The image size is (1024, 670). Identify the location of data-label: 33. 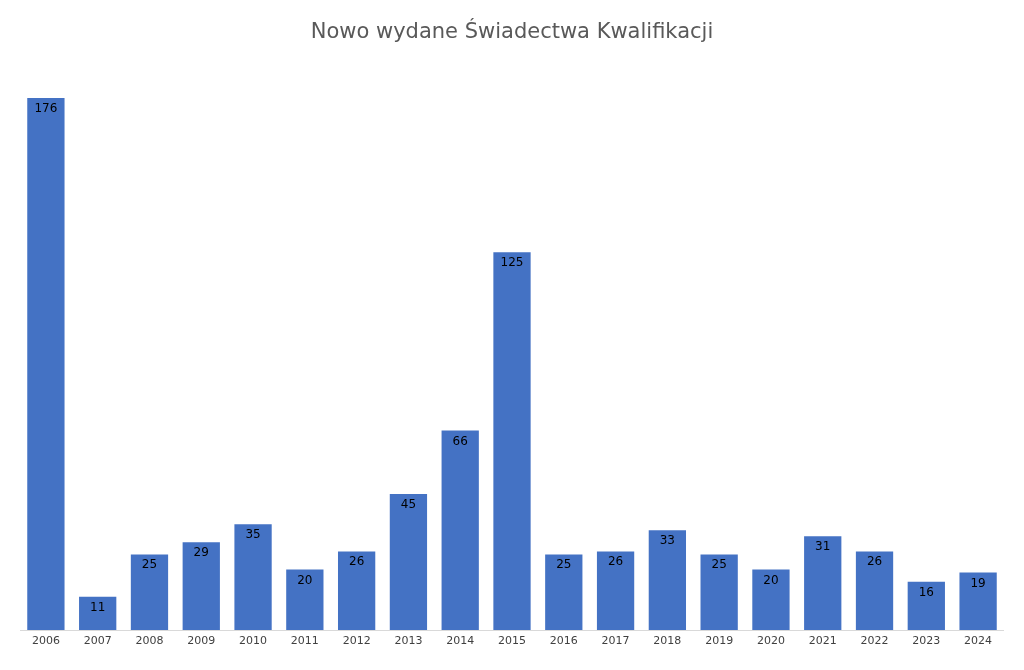
(667, 540).